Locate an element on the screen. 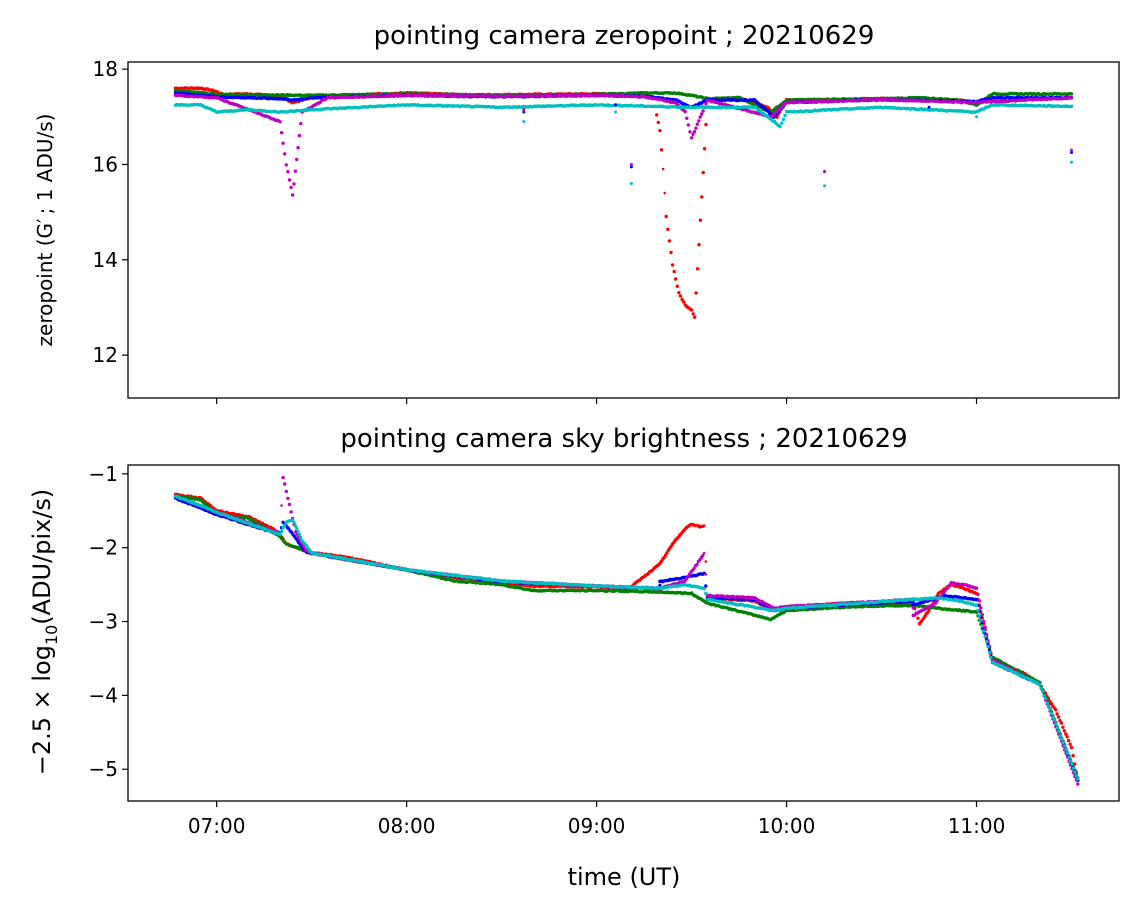  zeropoint-y-tick-label: 14 is located at coordinates (105, 260).